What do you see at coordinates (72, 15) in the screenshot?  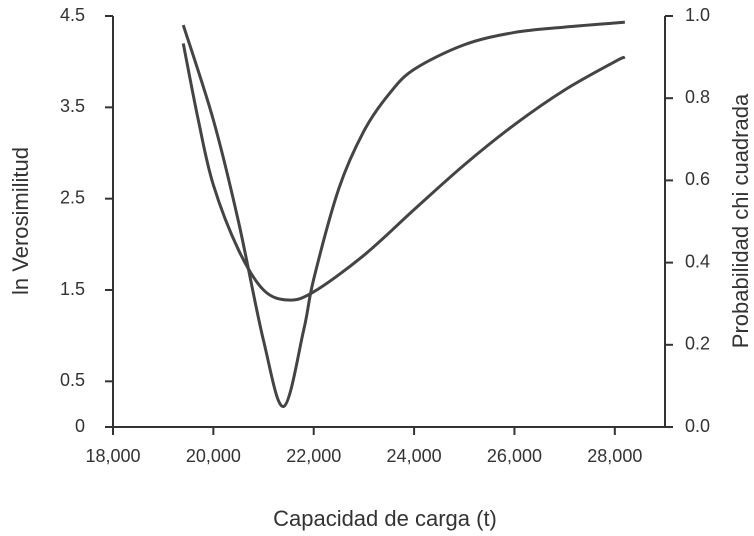 I see `y-tick-label: 4.5` at bounding box center [72, 15].